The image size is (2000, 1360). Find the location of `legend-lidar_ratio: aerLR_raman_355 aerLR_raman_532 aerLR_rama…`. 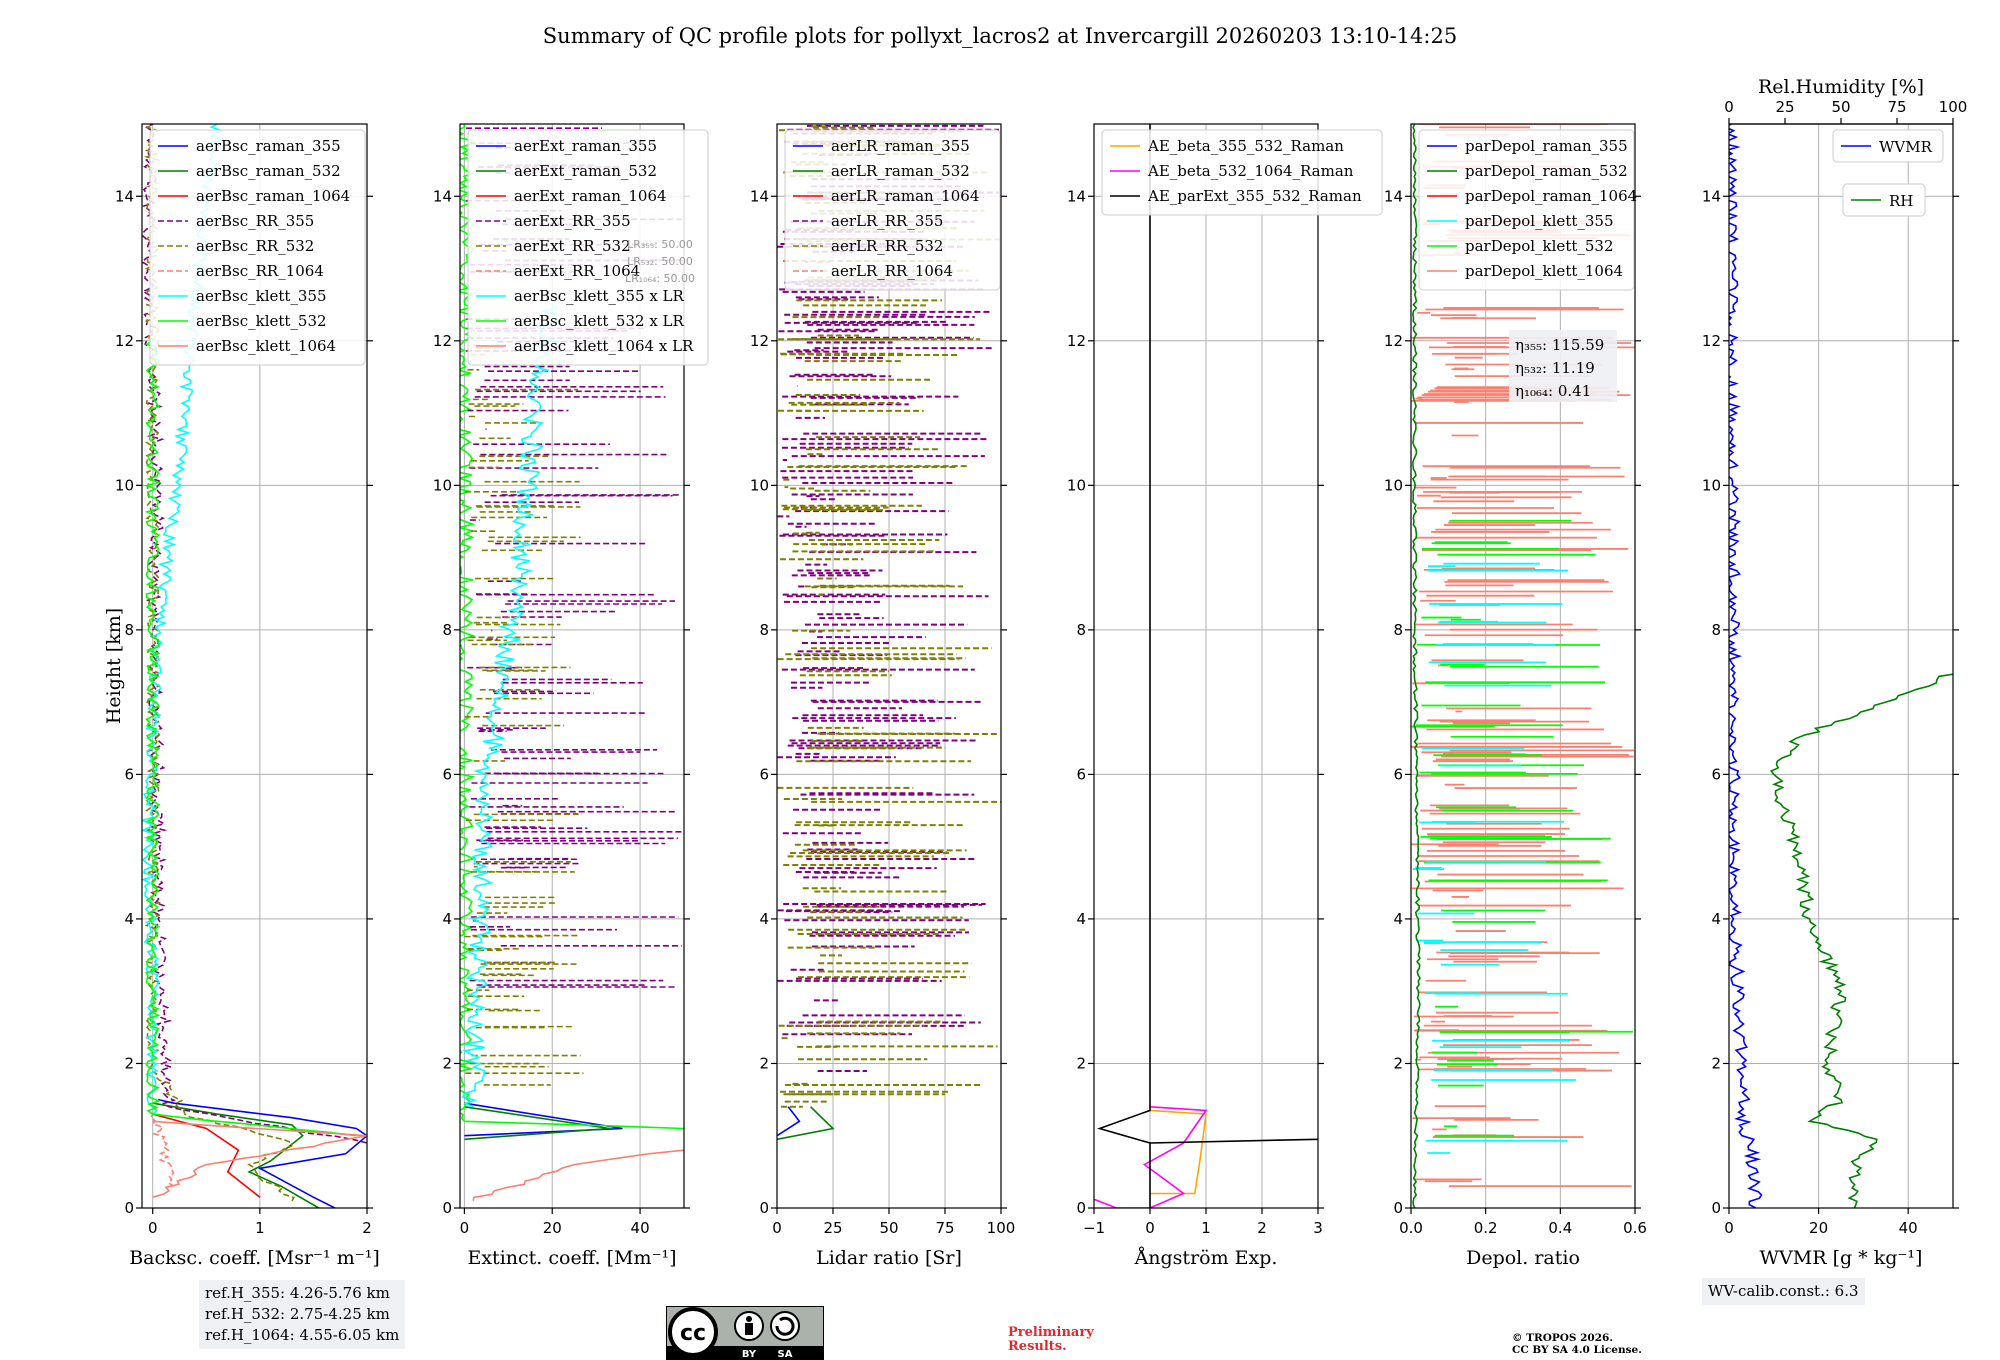

legend-lidar_ratio: aerLR_raman_355 aerLR_raman_532 aerLR_rama… is located at coordinates (892, 210).